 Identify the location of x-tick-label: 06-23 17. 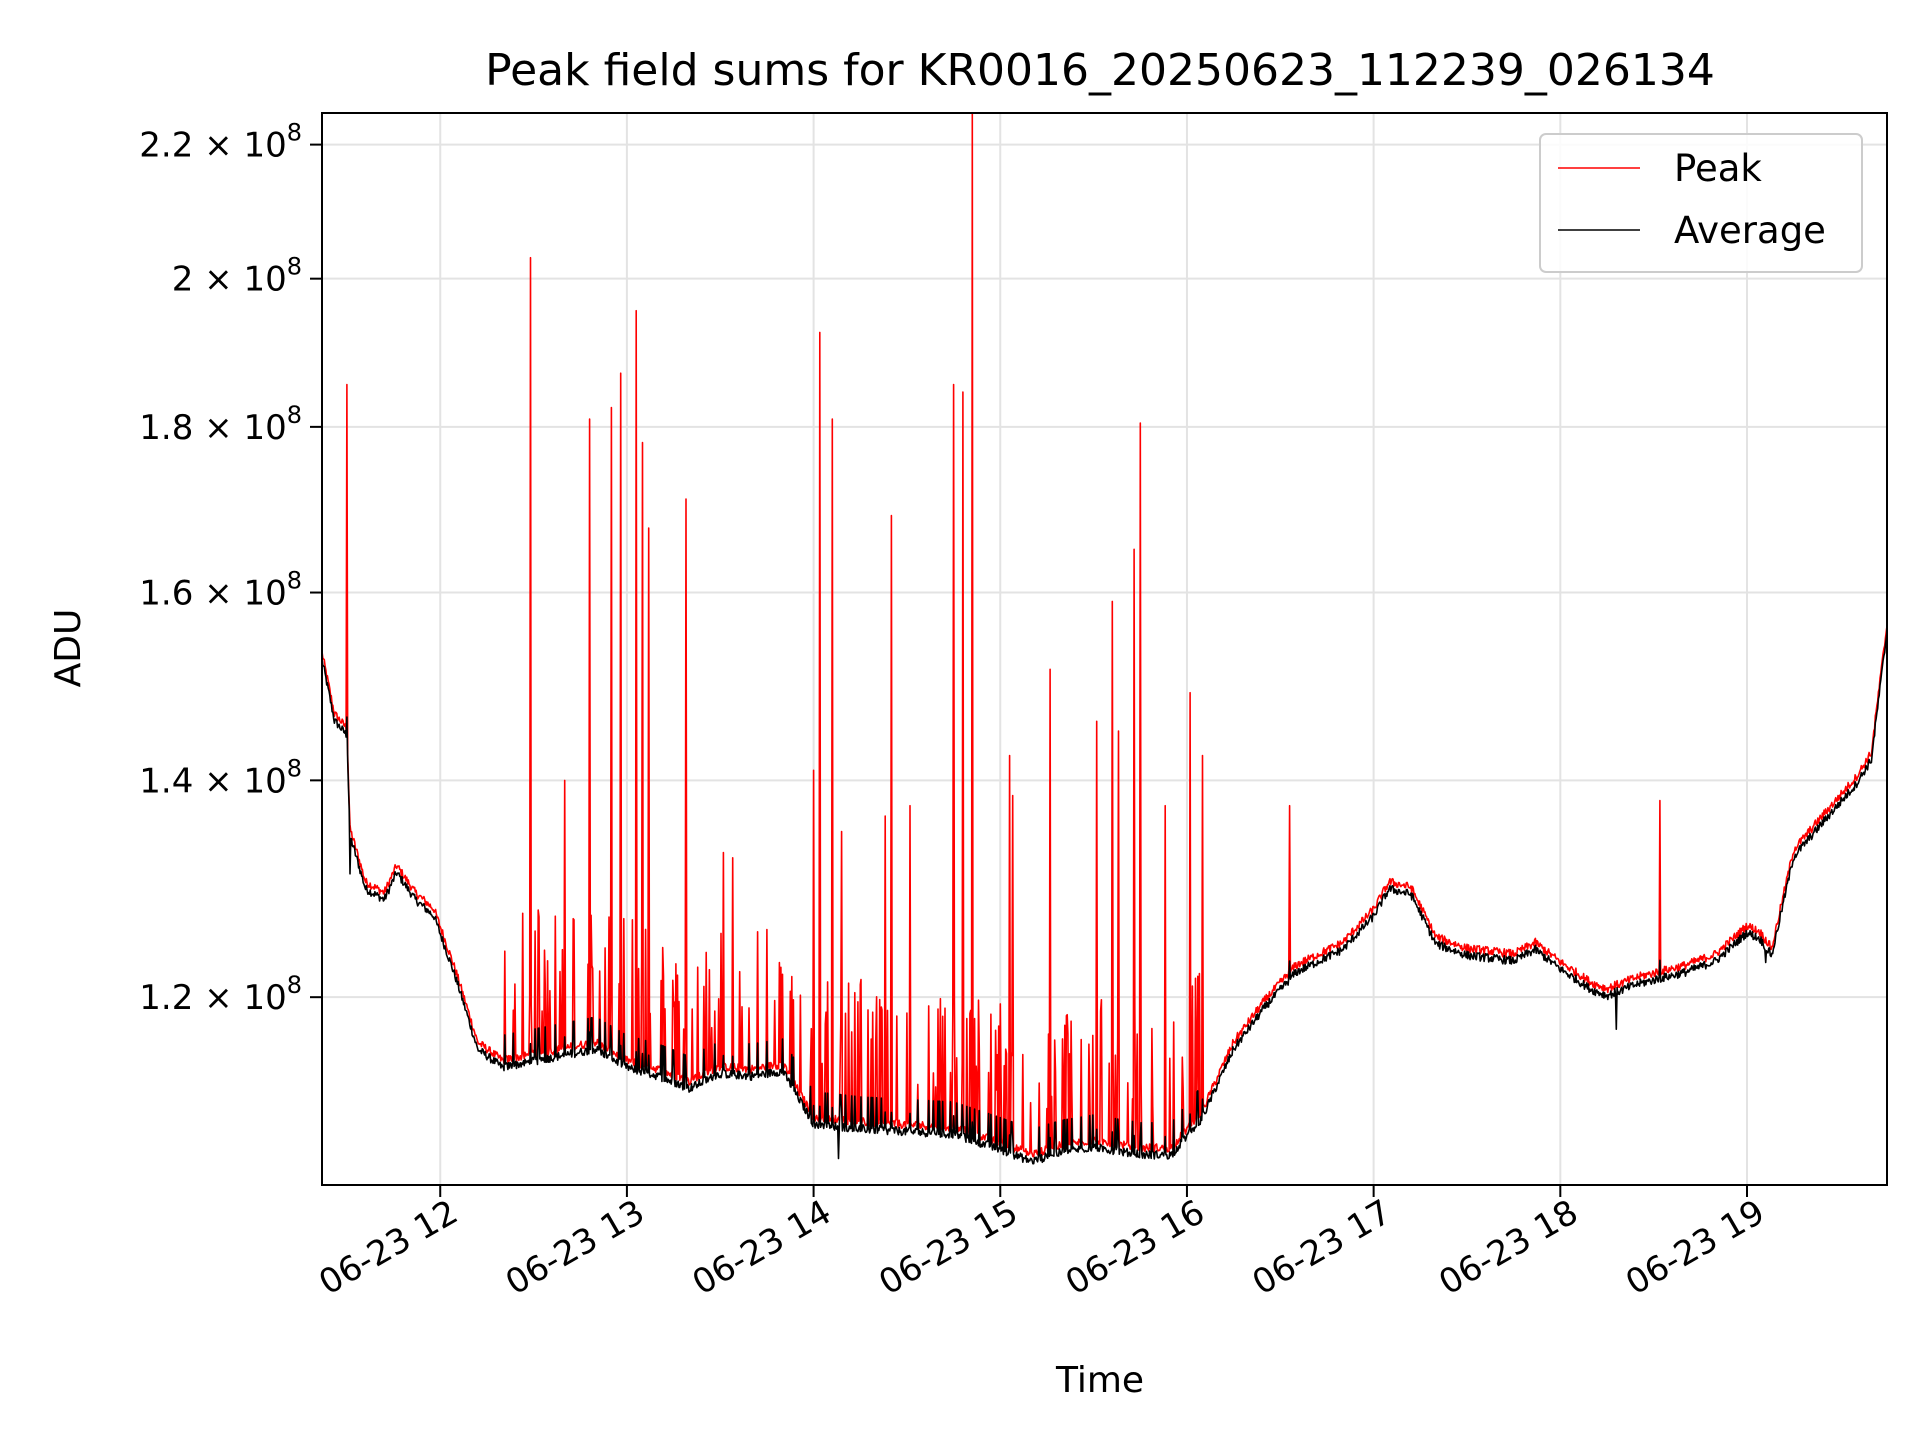
(1322, 1247).